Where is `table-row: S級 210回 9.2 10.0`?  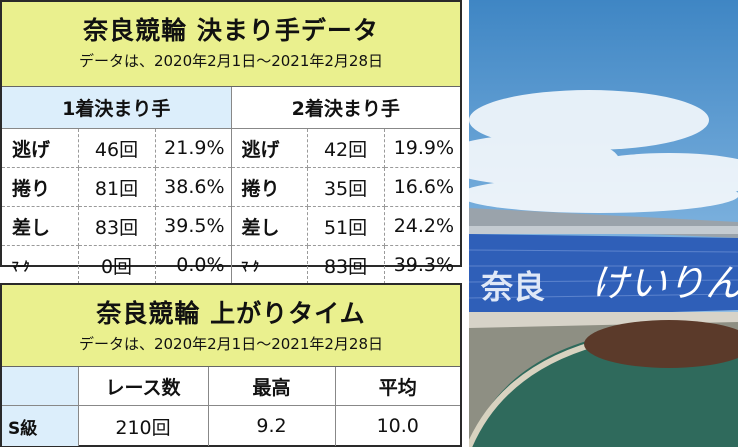
table-row: S級 210回 9.2 10.0 is located at coordinates (231, 425).